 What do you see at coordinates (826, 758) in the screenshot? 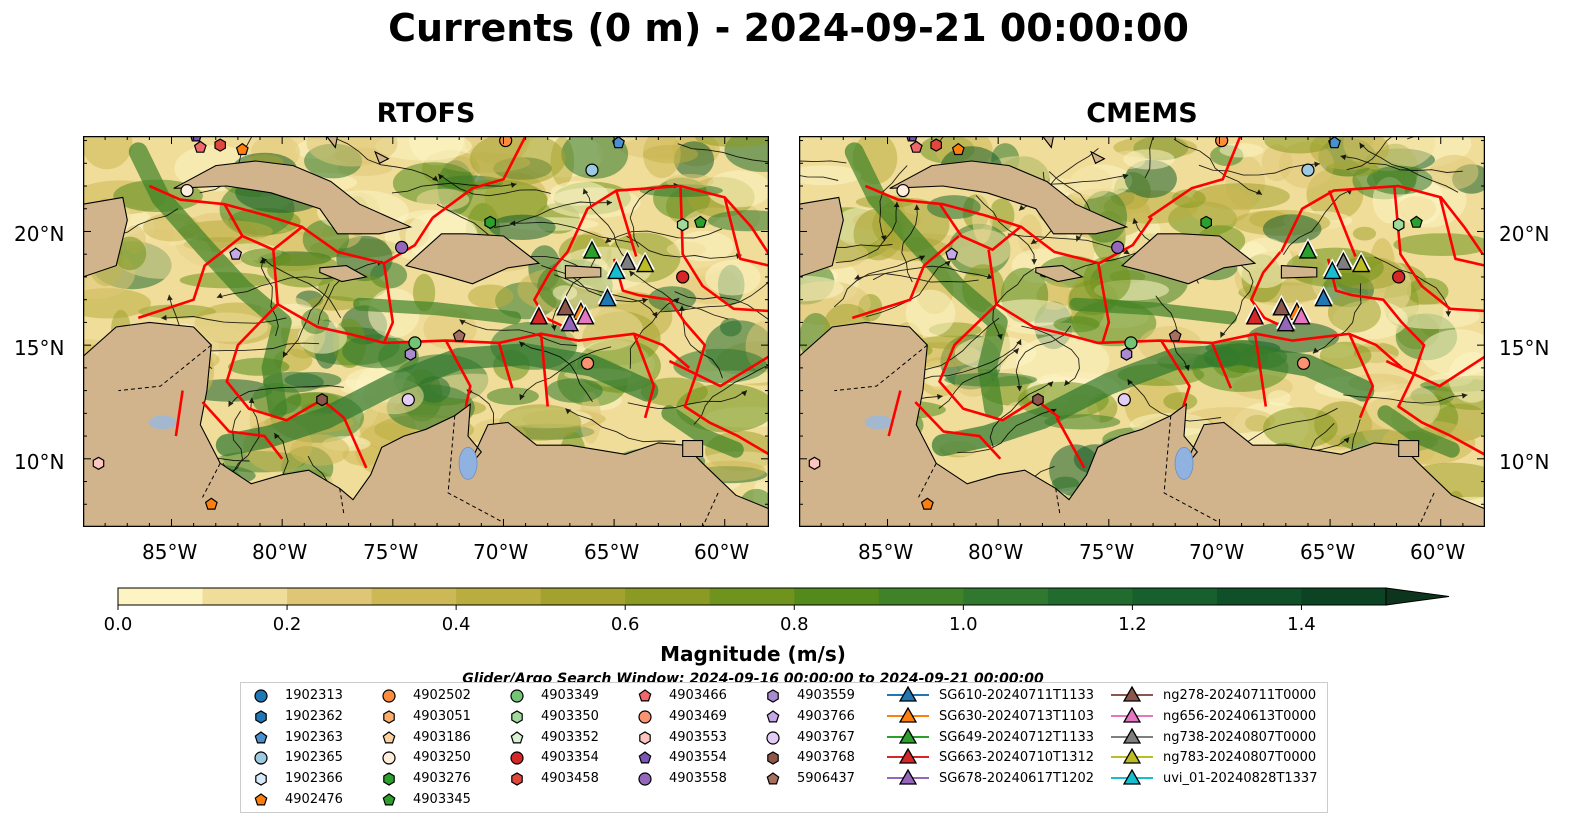
I see `legend-label: 4903768` at bounding box center [826, 758].